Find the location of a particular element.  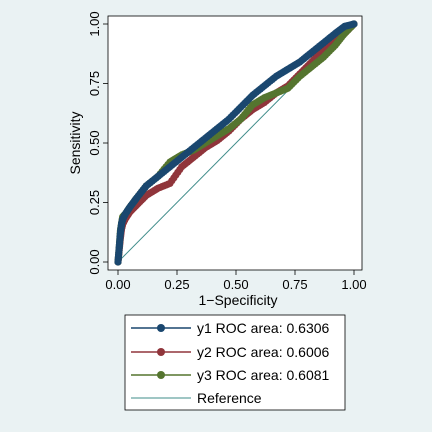

y-axis-label: Sensitivity is located at coordinates (75, 142).